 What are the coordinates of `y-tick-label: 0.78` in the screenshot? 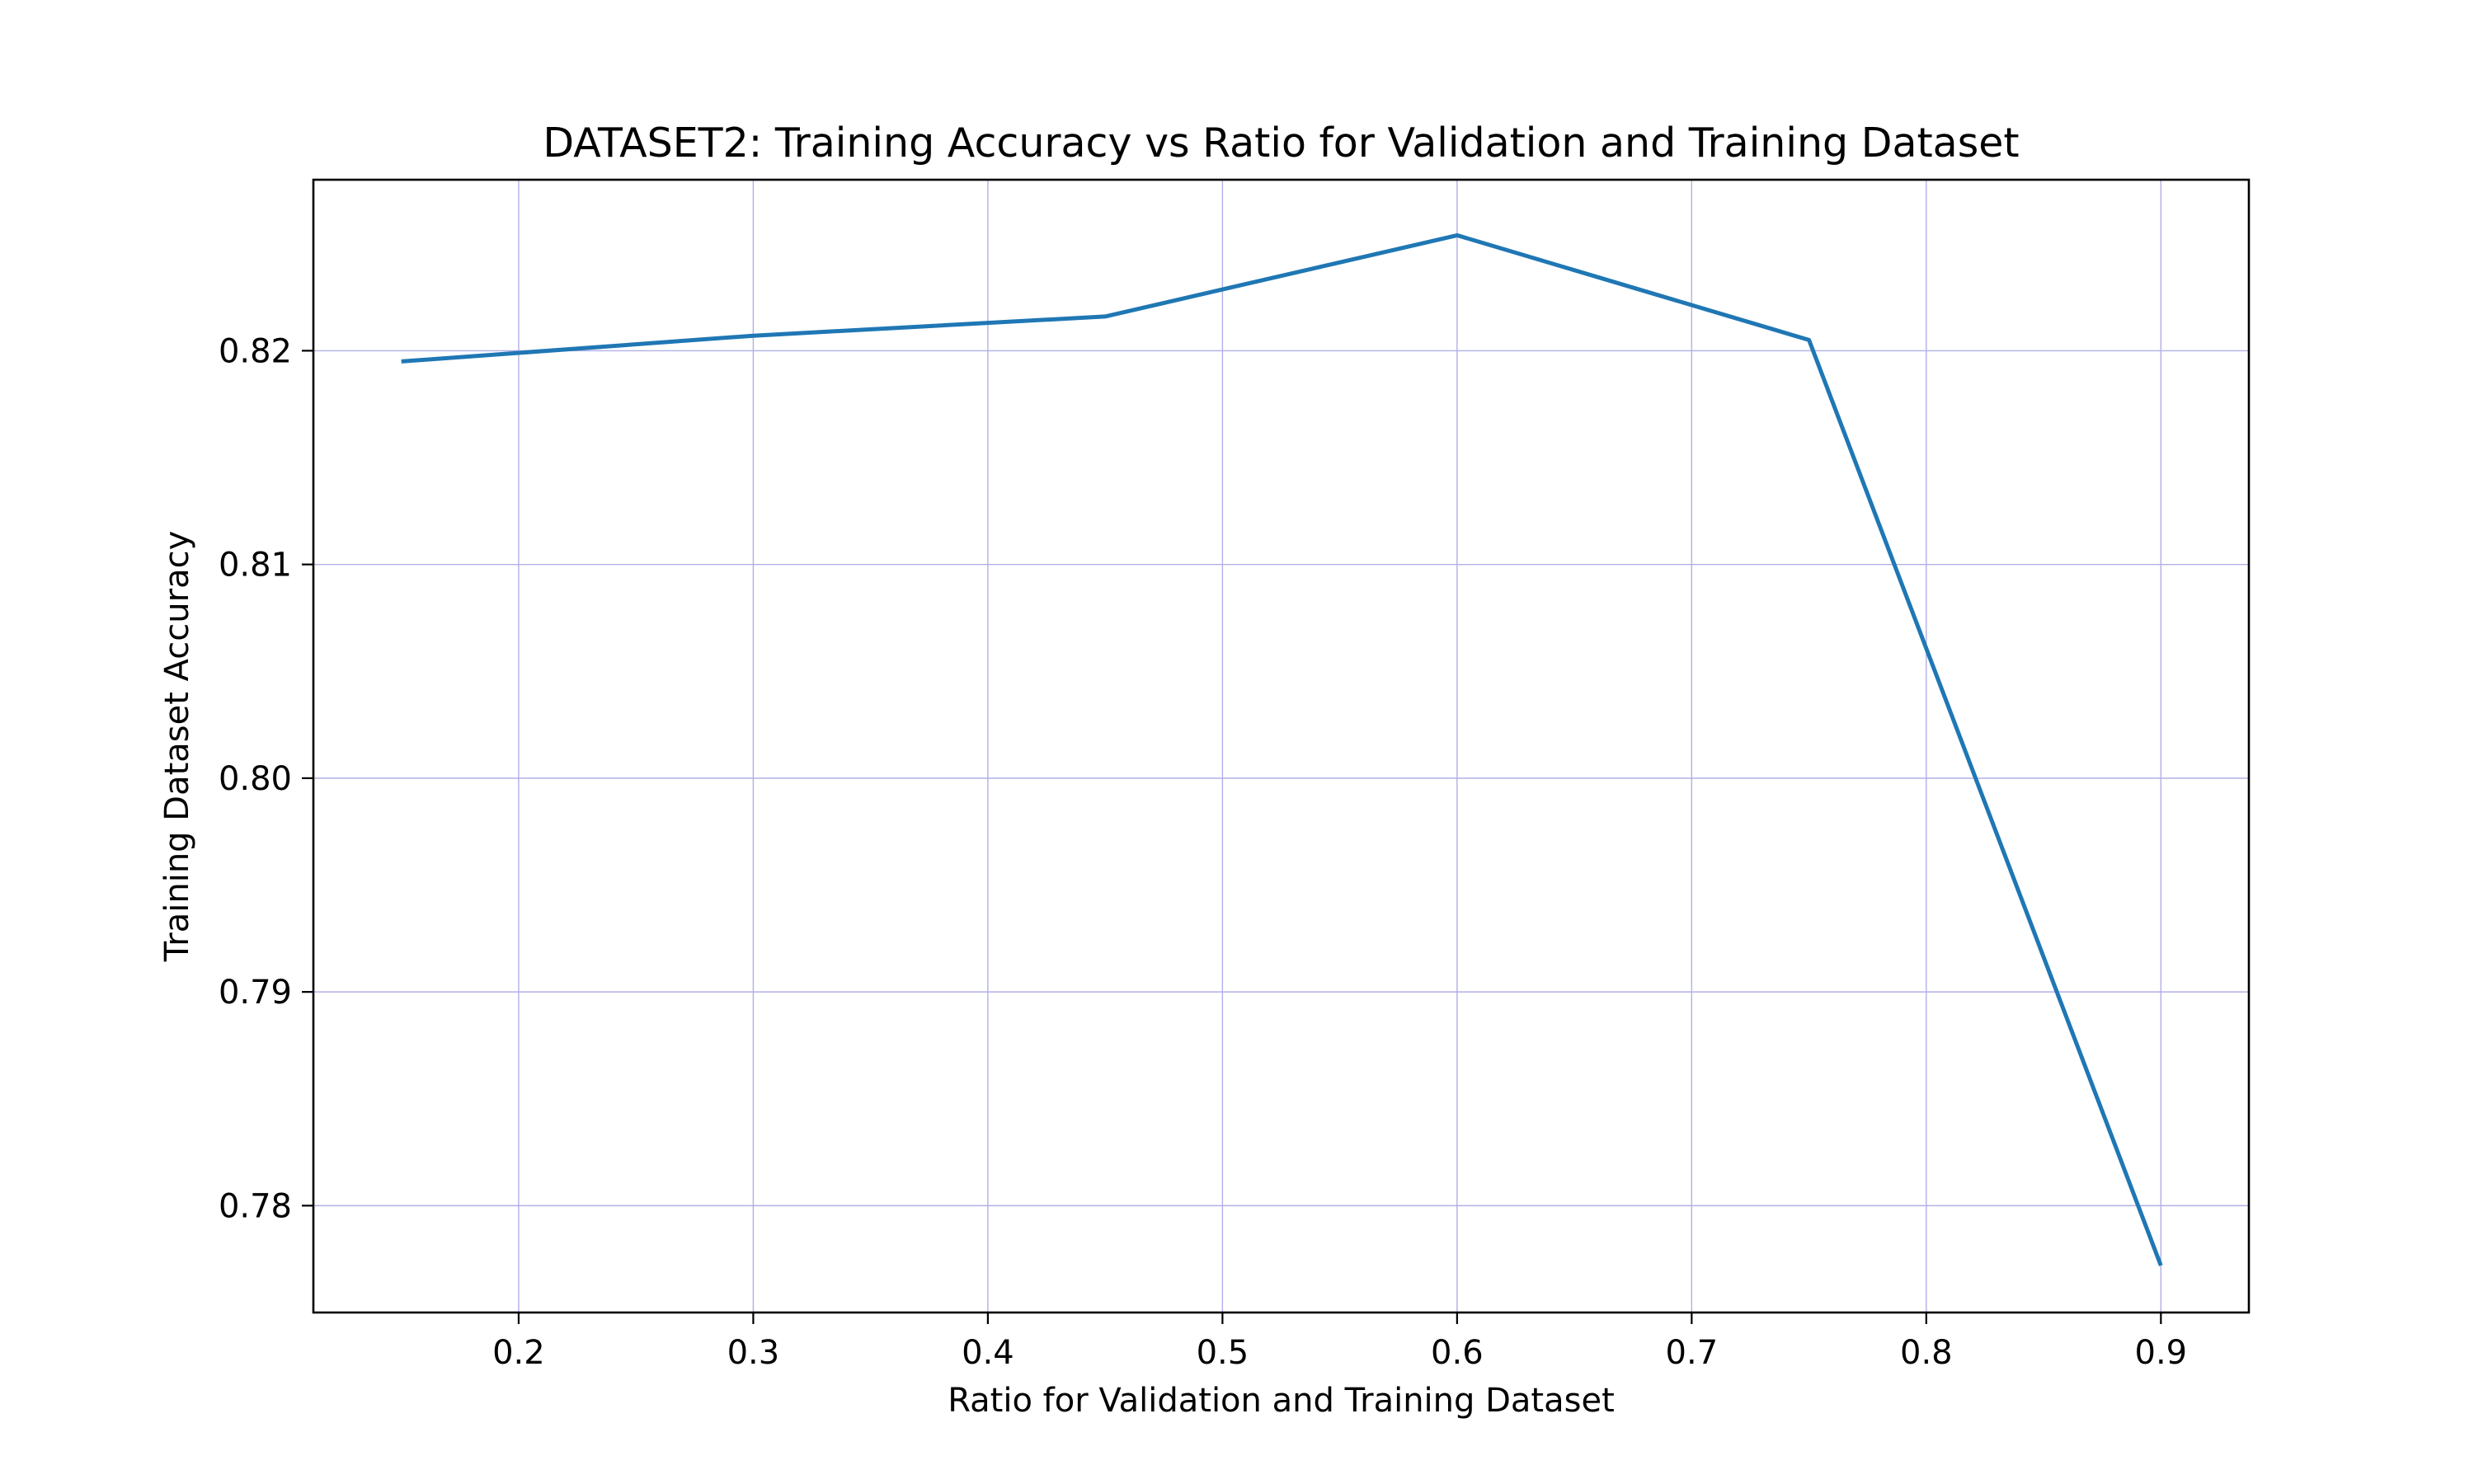 It's located at (255, 1206).